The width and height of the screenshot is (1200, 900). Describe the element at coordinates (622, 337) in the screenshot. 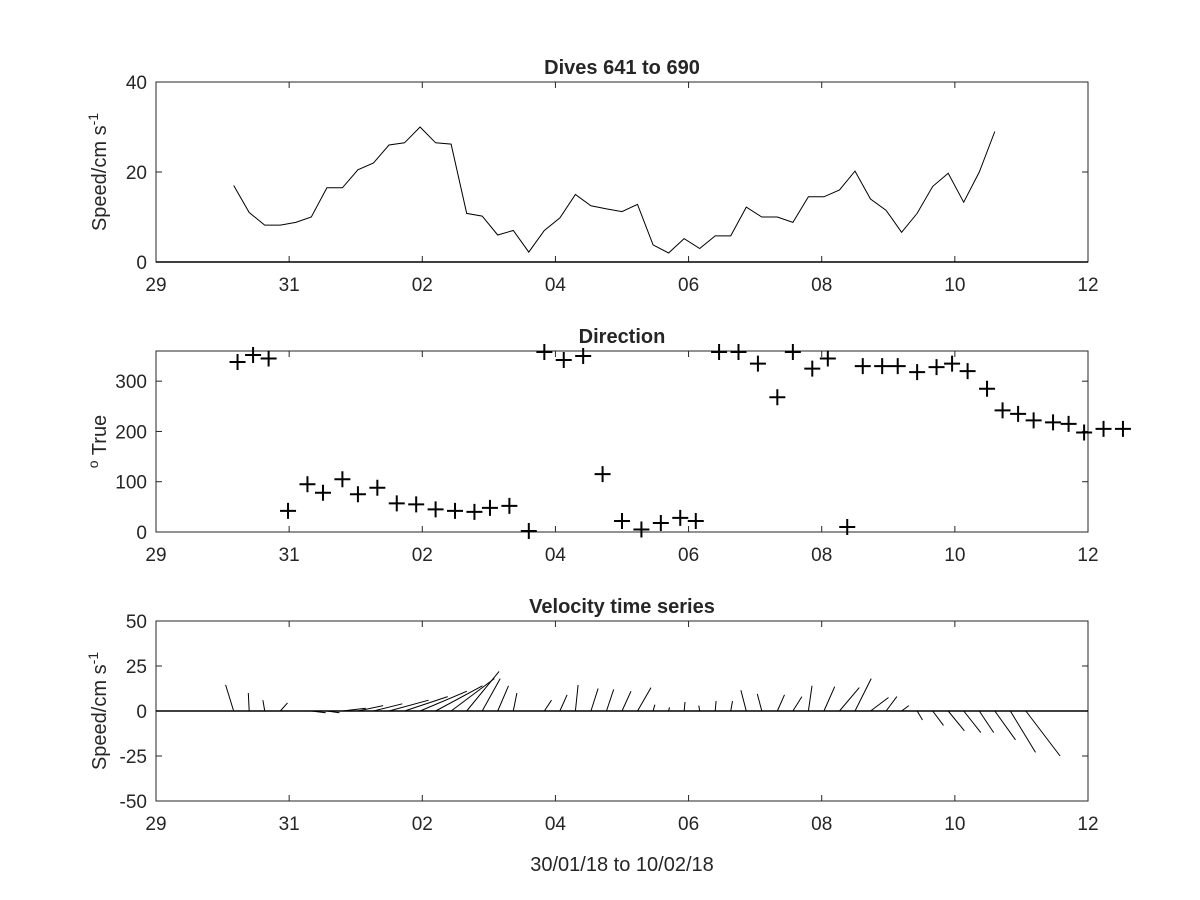

I see `panel-title: Direction` at that location.